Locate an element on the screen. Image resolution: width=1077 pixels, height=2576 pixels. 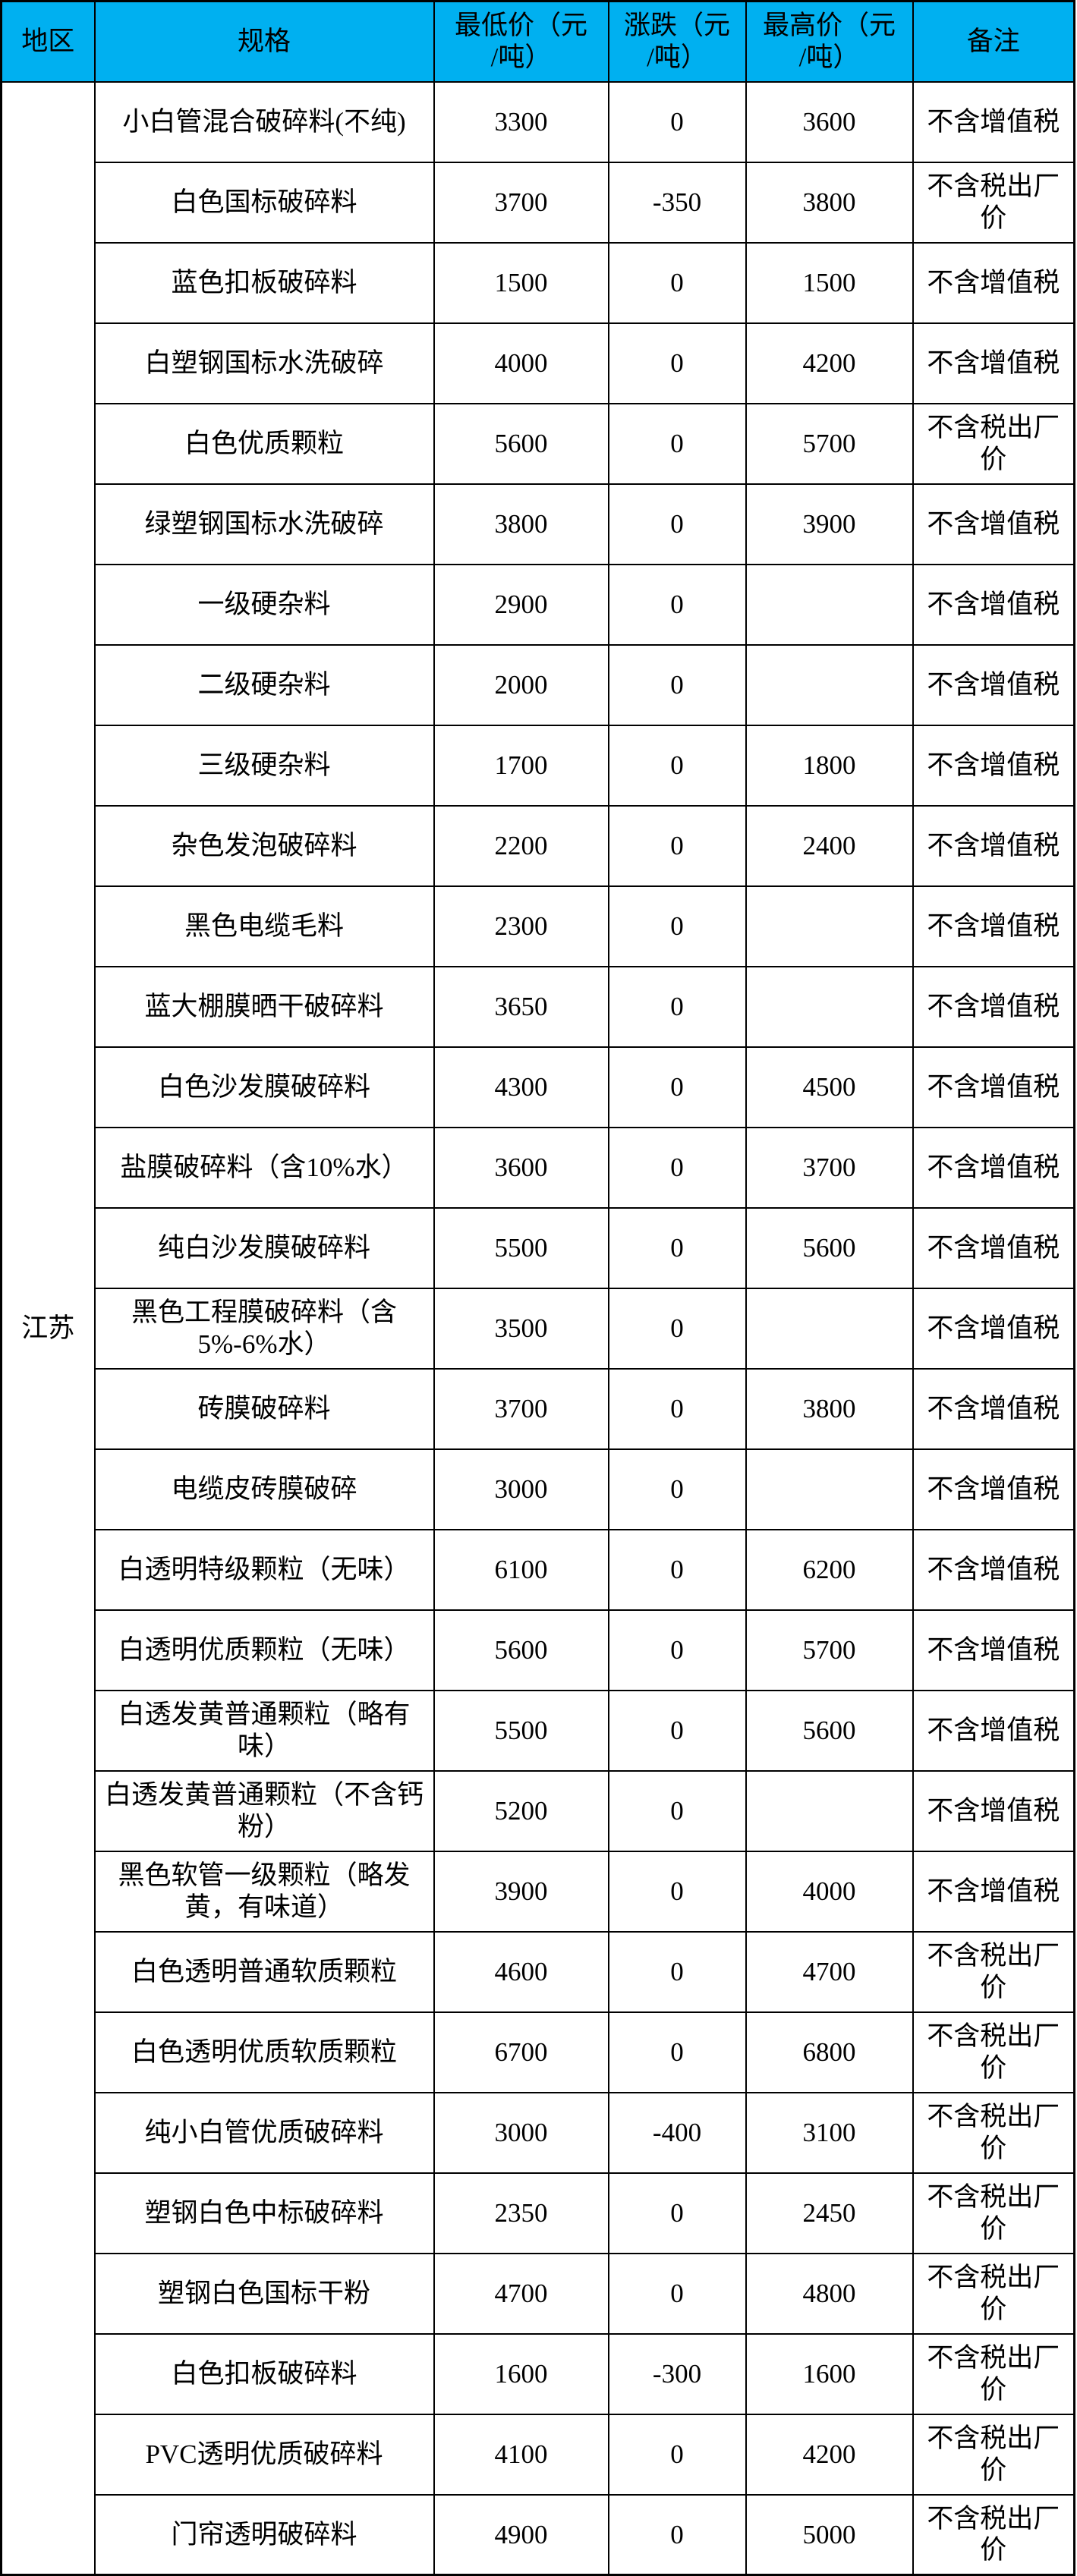
min-price-cell: 2350 is located at coordinates (521, 2213).